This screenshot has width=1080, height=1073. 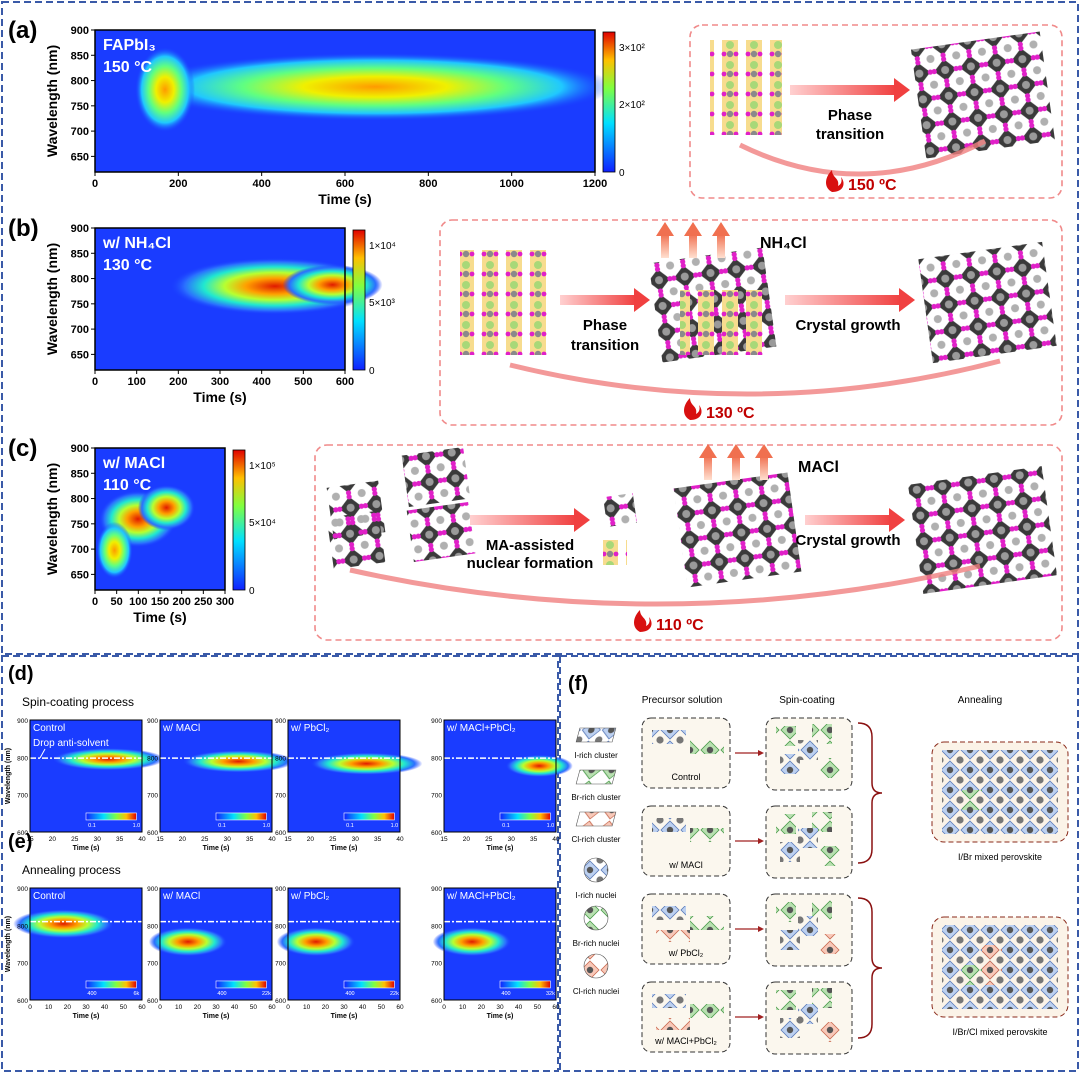 What do you see at coordinates (71, 743) in the screenshot?
I see `annotation: Drop anti-solvent` at bounding box center [71, 743].